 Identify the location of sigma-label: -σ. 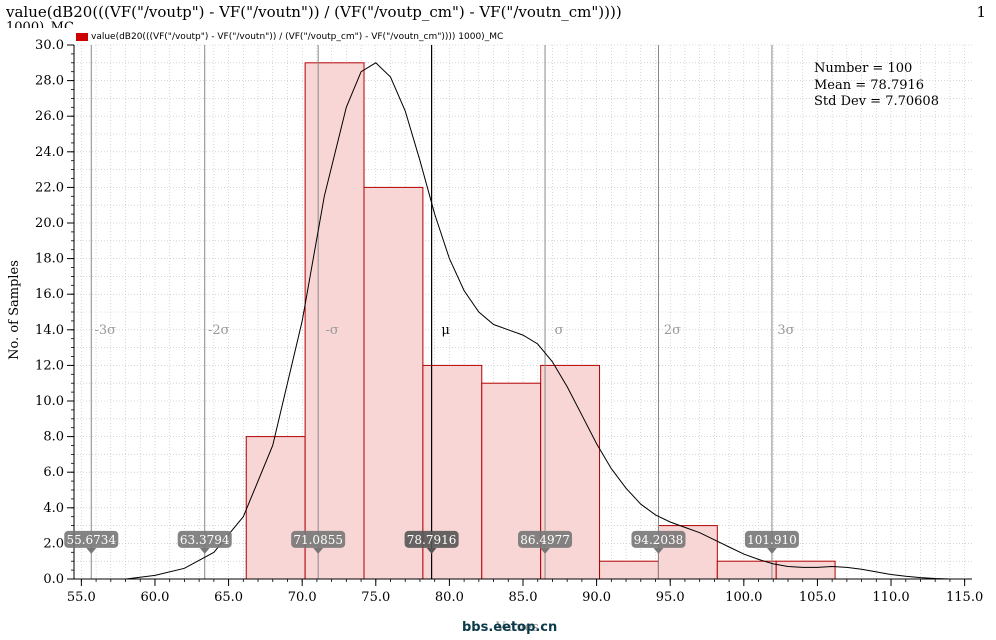
(332, 330).